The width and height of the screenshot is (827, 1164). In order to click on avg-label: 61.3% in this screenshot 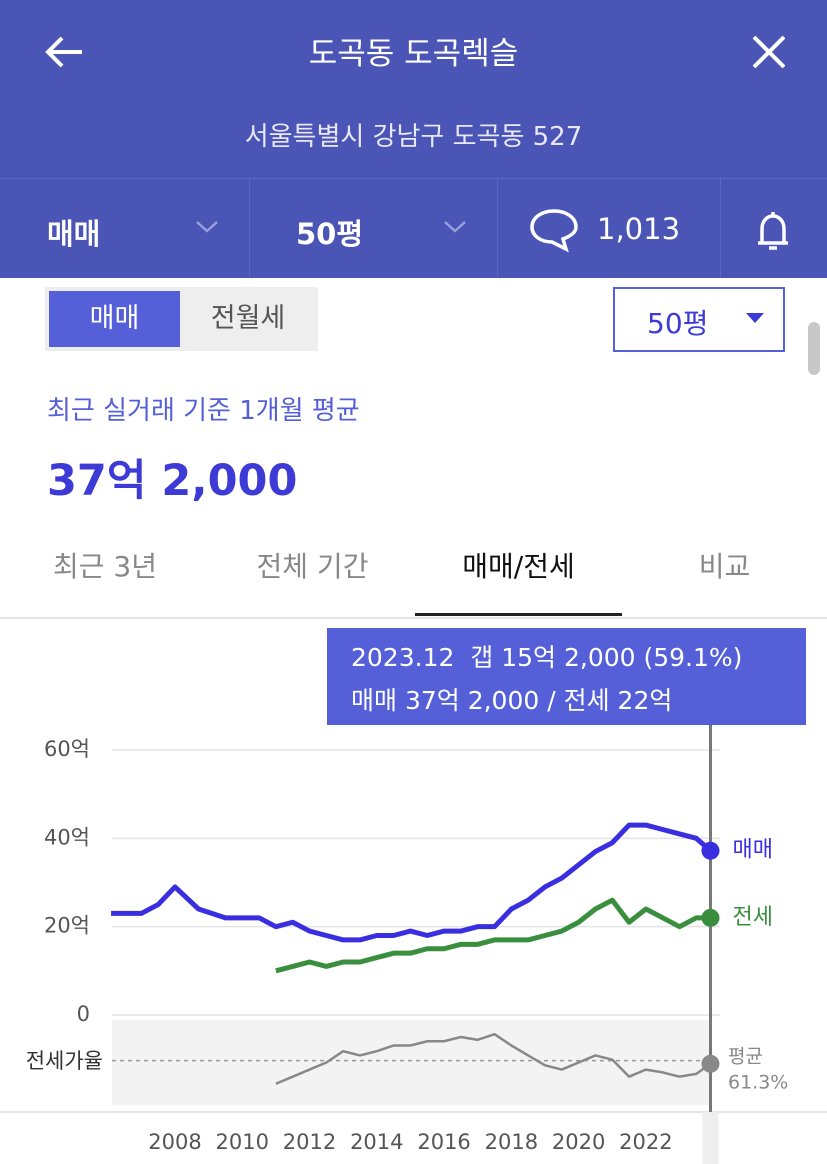, I will do `click(758, 1083)`.